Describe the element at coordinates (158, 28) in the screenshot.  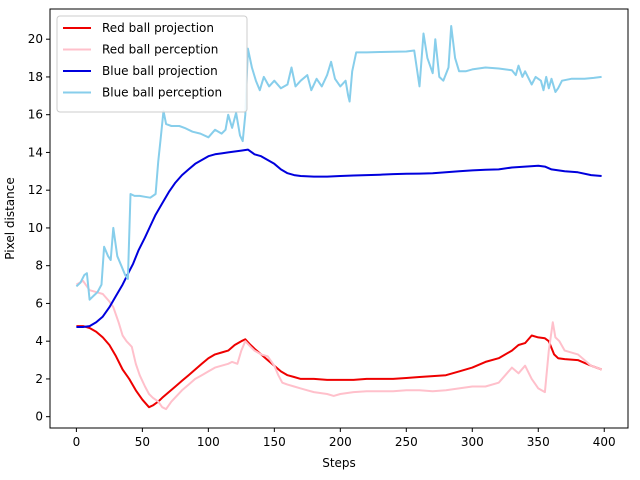
I see `legend-label: Red ball projection` at that location.